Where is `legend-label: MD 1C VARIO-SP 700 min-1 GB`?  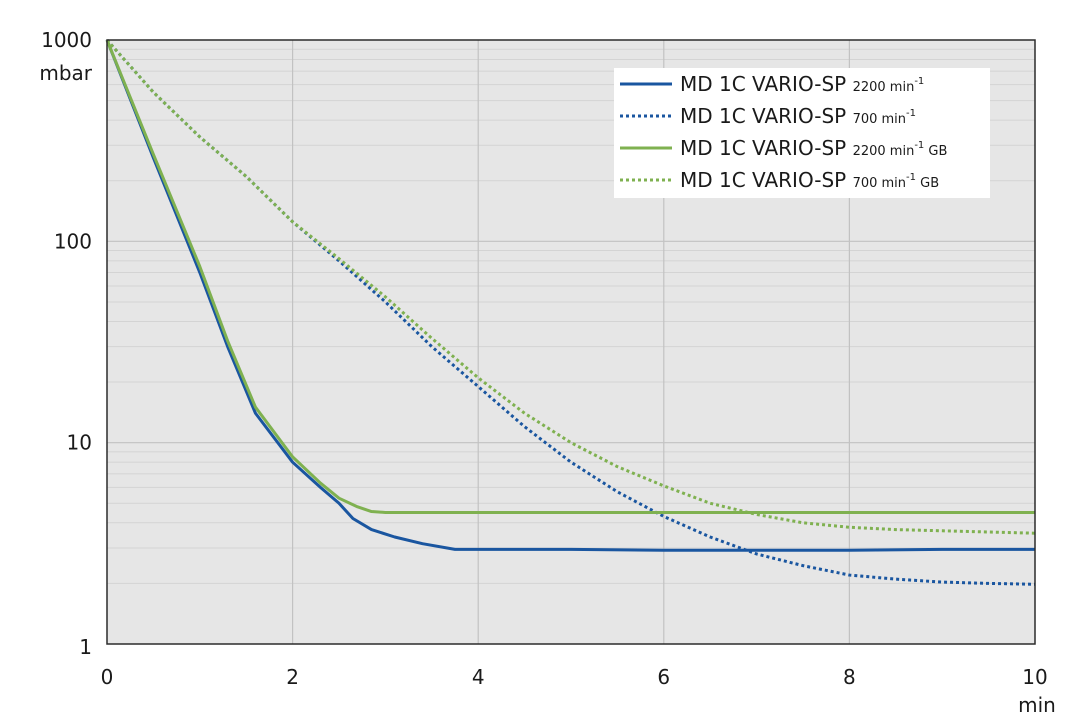
legend-label: MD 1C VARIO-SP 700 min-1 GB is located at coordinates (809, 180).